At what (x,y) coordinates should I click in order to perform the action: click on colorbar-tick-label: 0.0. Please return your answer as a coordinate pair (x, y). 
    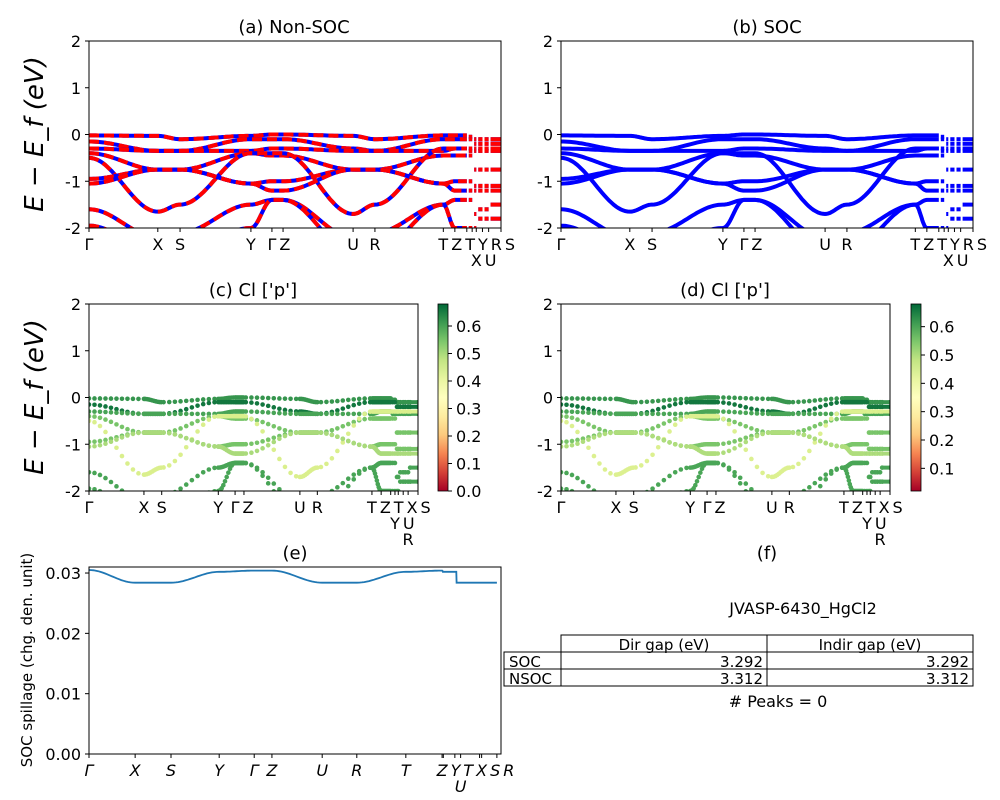
    Looking at the image, I should click on (468, 491).